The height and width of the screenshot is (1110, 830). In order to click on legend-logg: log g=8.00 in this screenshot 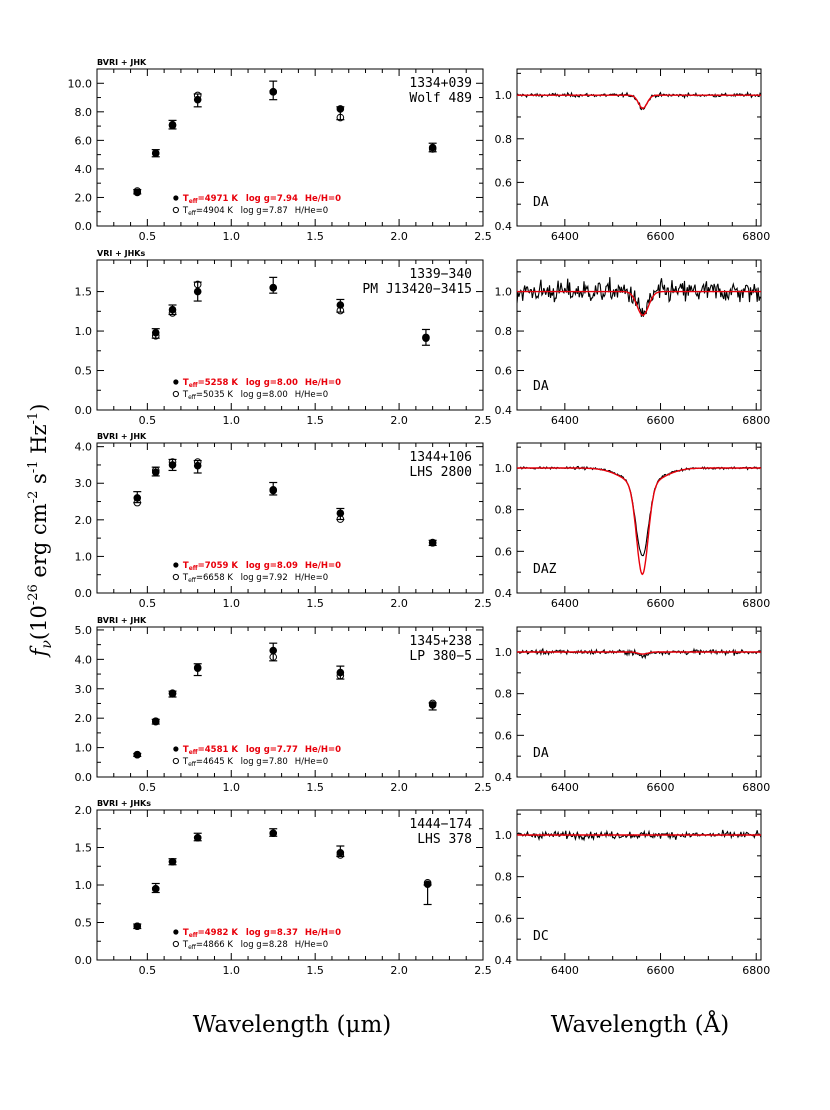, I will do `click(263, 395)`.